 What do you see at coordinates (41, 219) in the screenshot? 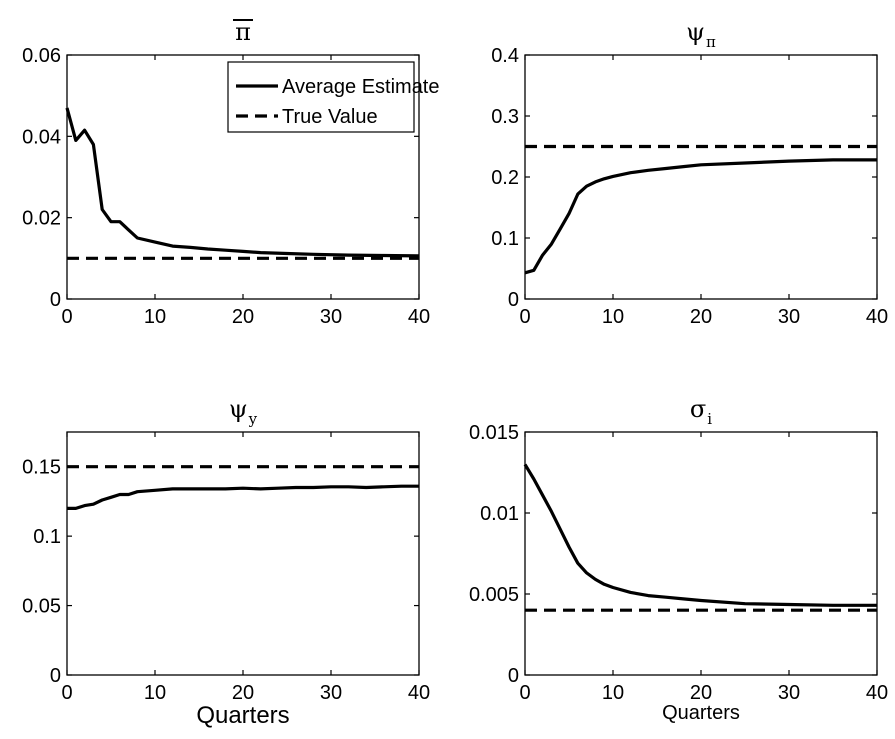
I see `y-tick-label: 0.02` at bounding box center [41, 219].